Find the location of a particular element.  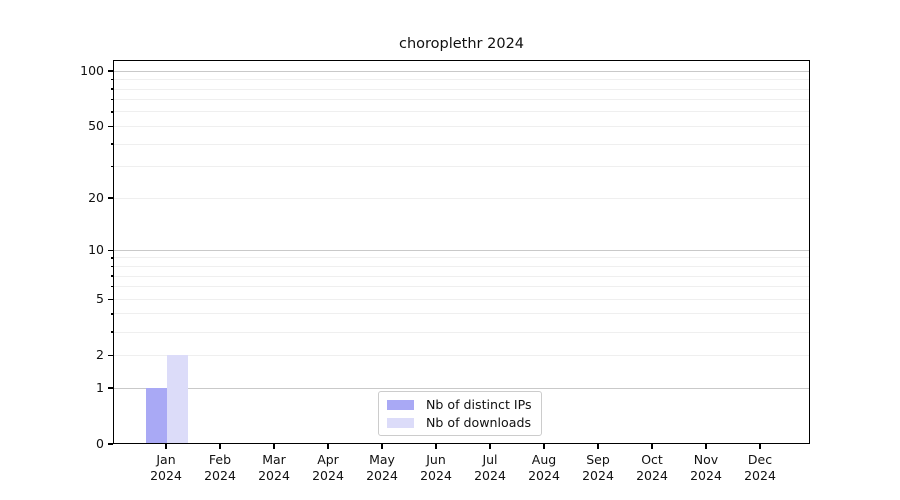

x-tick-month: Jan is located at coordinates (166, 459).